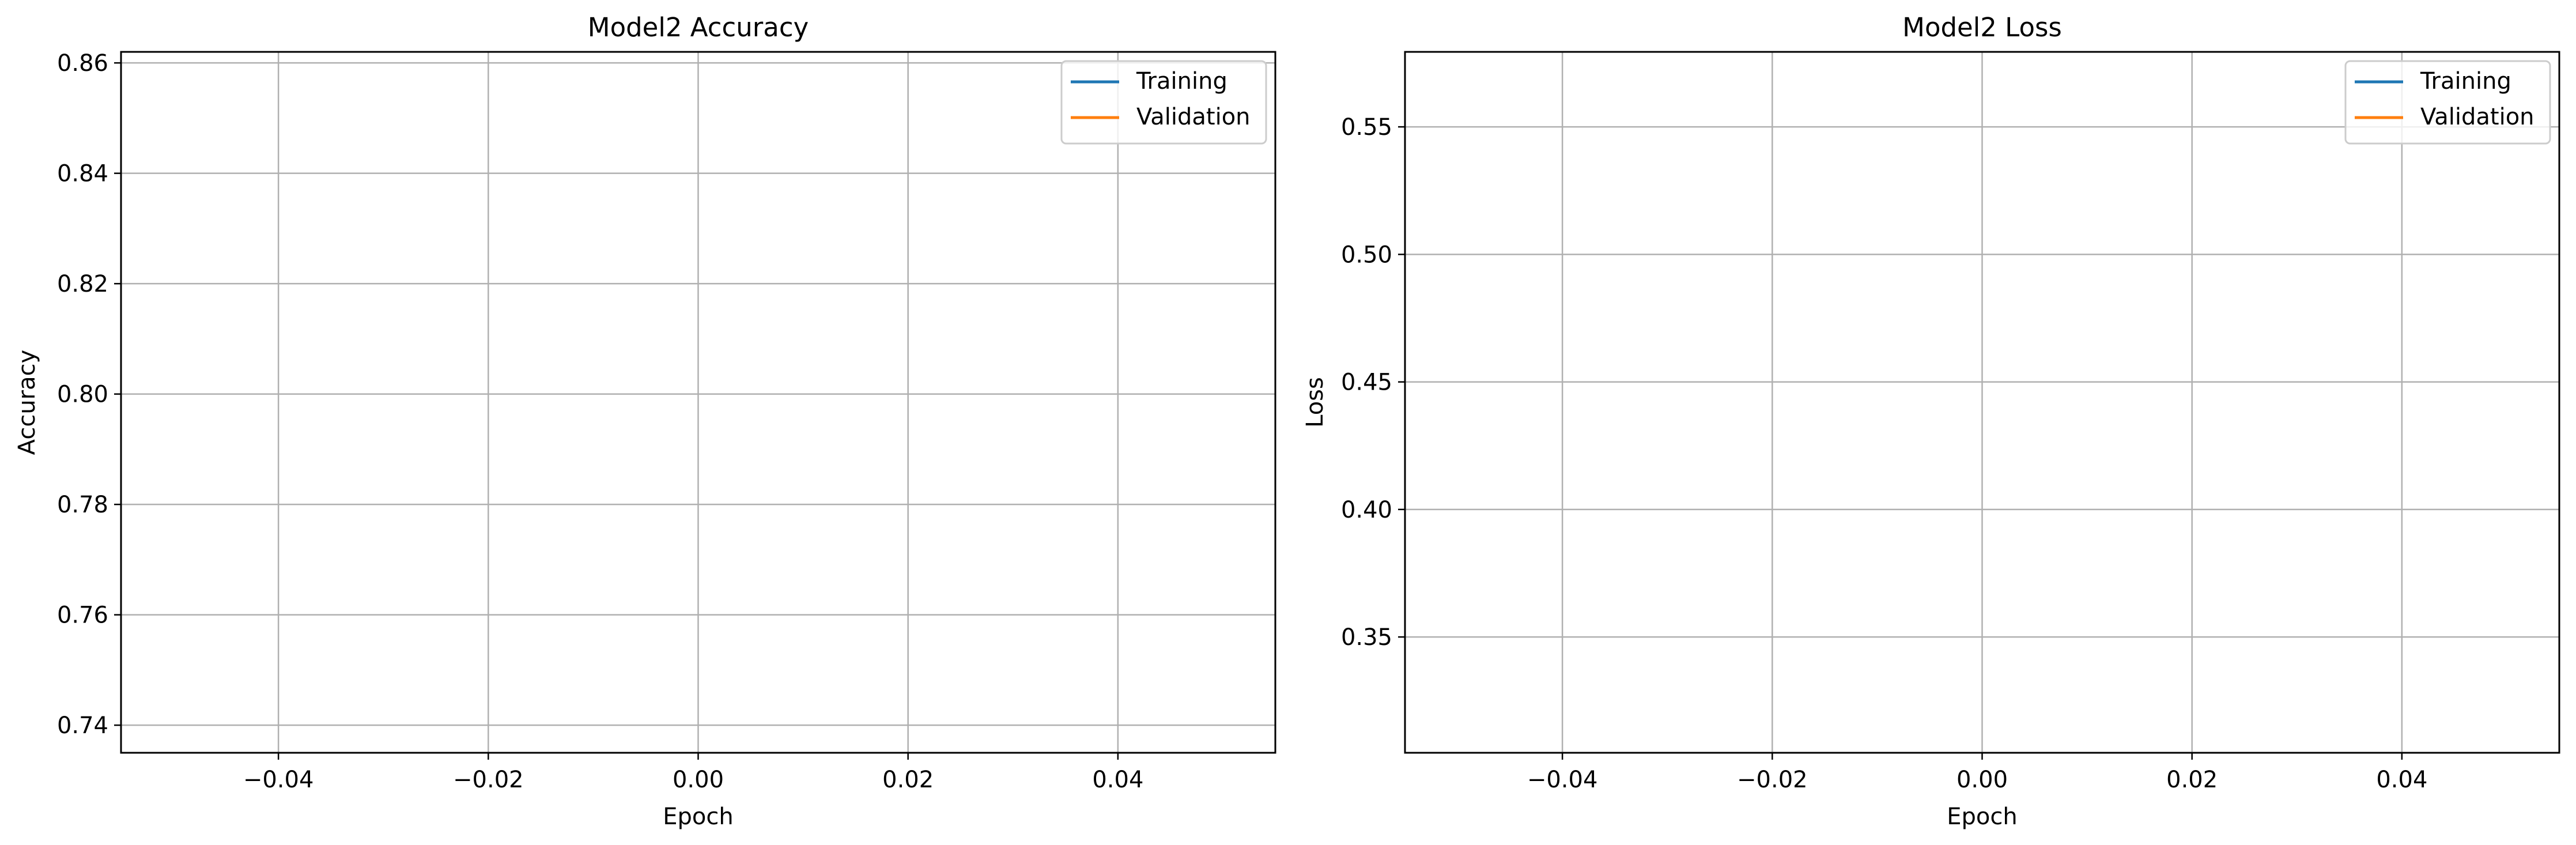 Image resolution: width=2576 pixels, height=845 pixels. I want to click on loss-x-axis-label: Epoch, so click(1982, 817).